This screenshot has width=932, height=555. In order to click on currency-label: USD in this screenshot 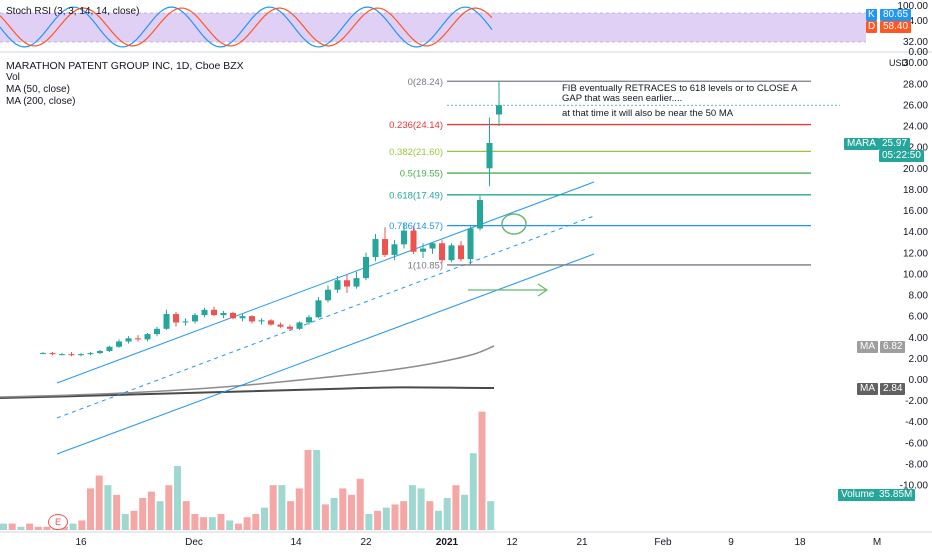, I will do `click(899, 63)`.